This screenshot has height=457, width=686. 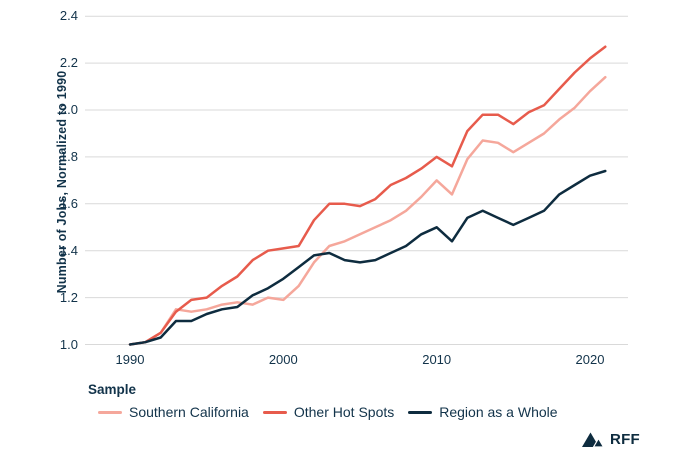 What do you see at coordinates (68, 16) in the screenshot?
I see `y-tick-label-2.4: 2.4` at bounding box center [68, 16].